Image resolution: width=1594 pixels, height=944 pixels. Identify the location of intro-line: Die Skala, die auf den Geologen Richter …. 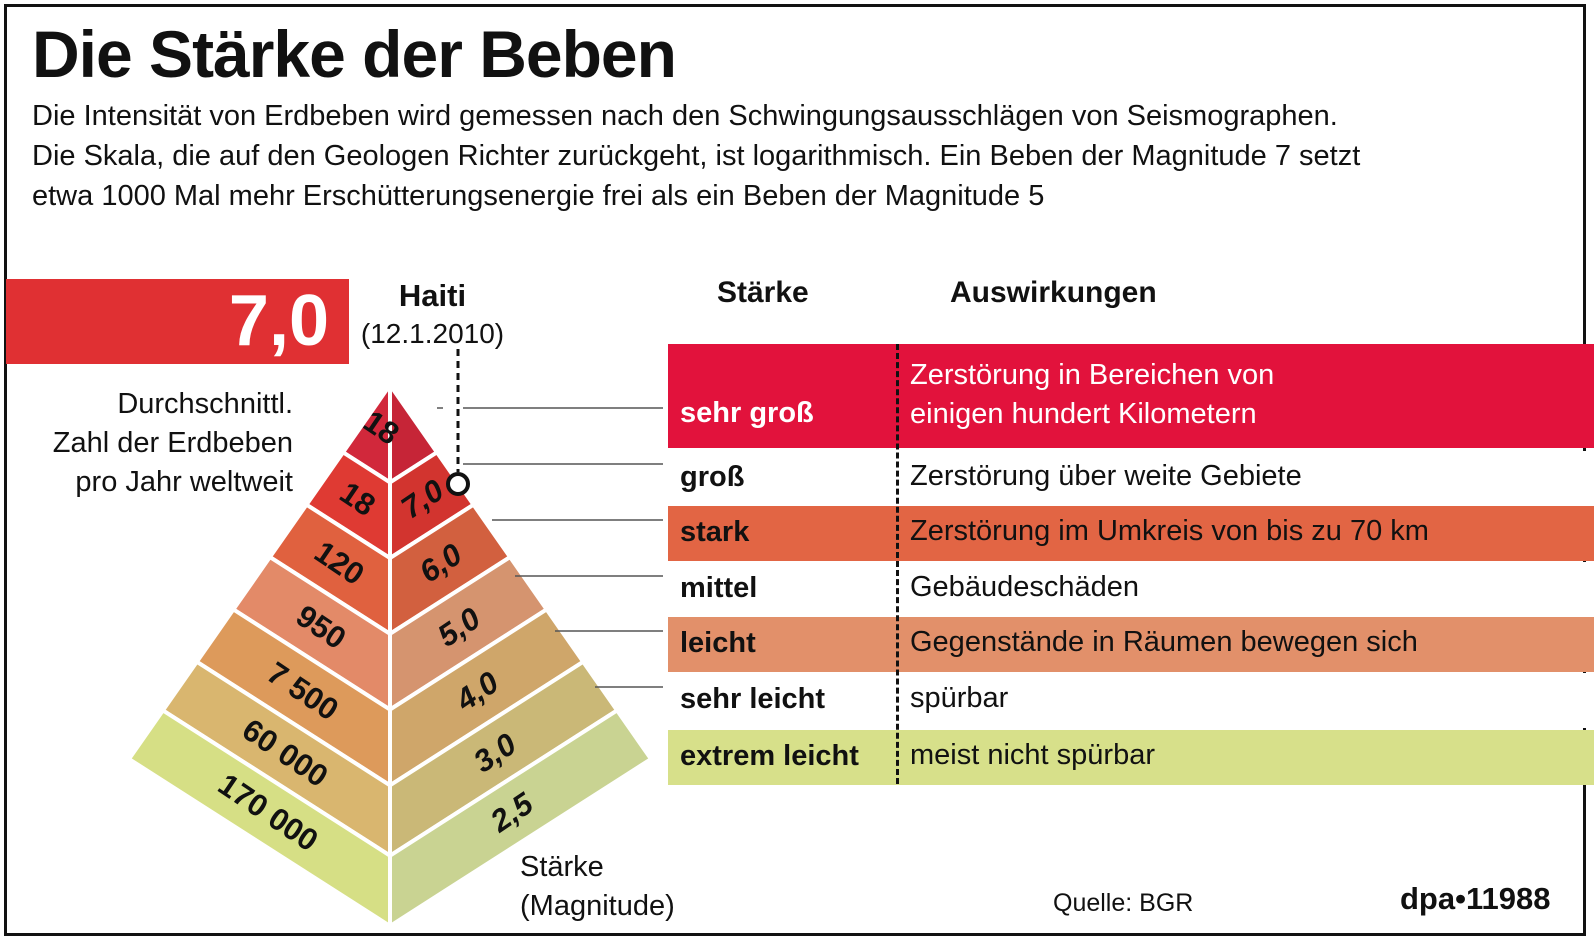
(696, 156).